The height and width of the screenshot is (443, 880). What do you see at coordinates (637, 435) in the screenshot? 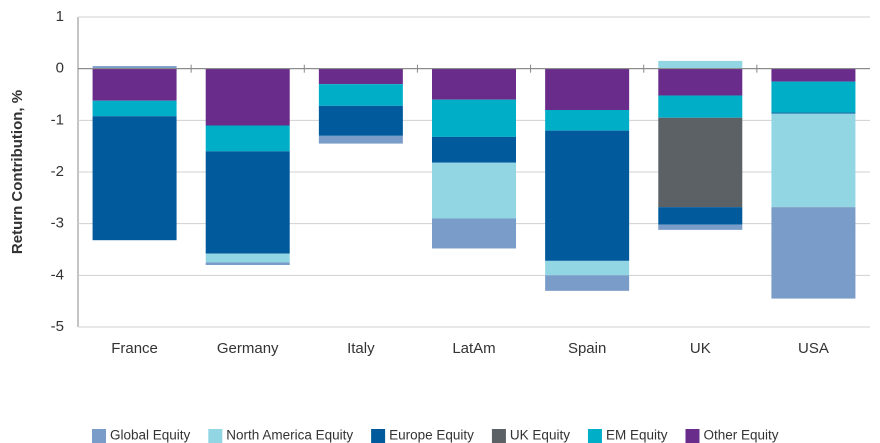
I see `legend-label: EM Equity` at bounding box center [637, 435].